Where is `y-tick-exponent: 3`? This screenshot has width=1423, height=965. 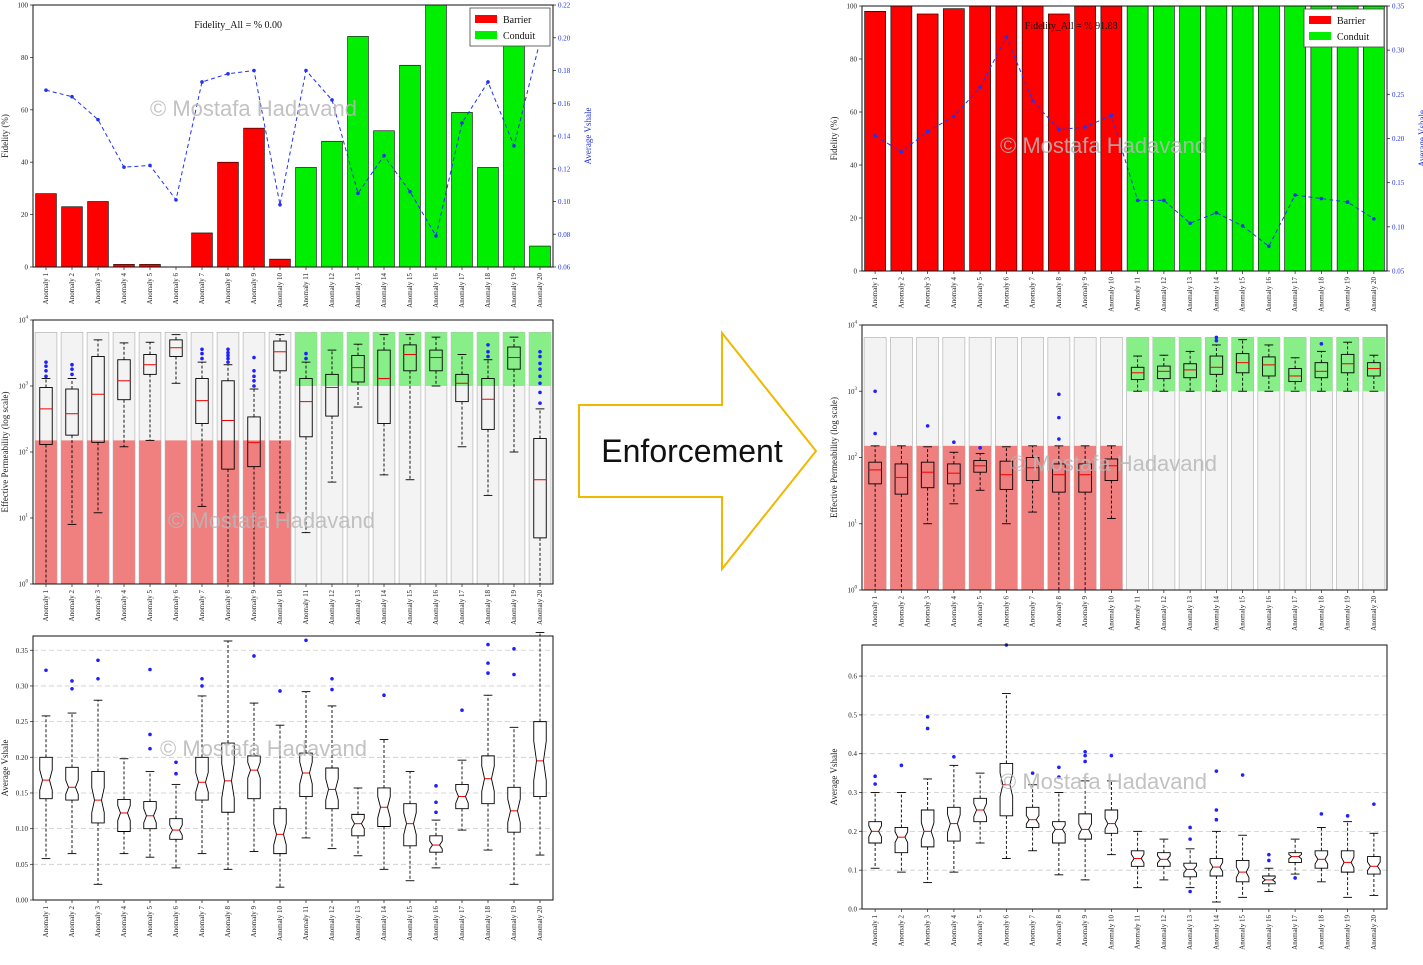
y-tick-exponent: 3 is located at coordinates (27, 384).